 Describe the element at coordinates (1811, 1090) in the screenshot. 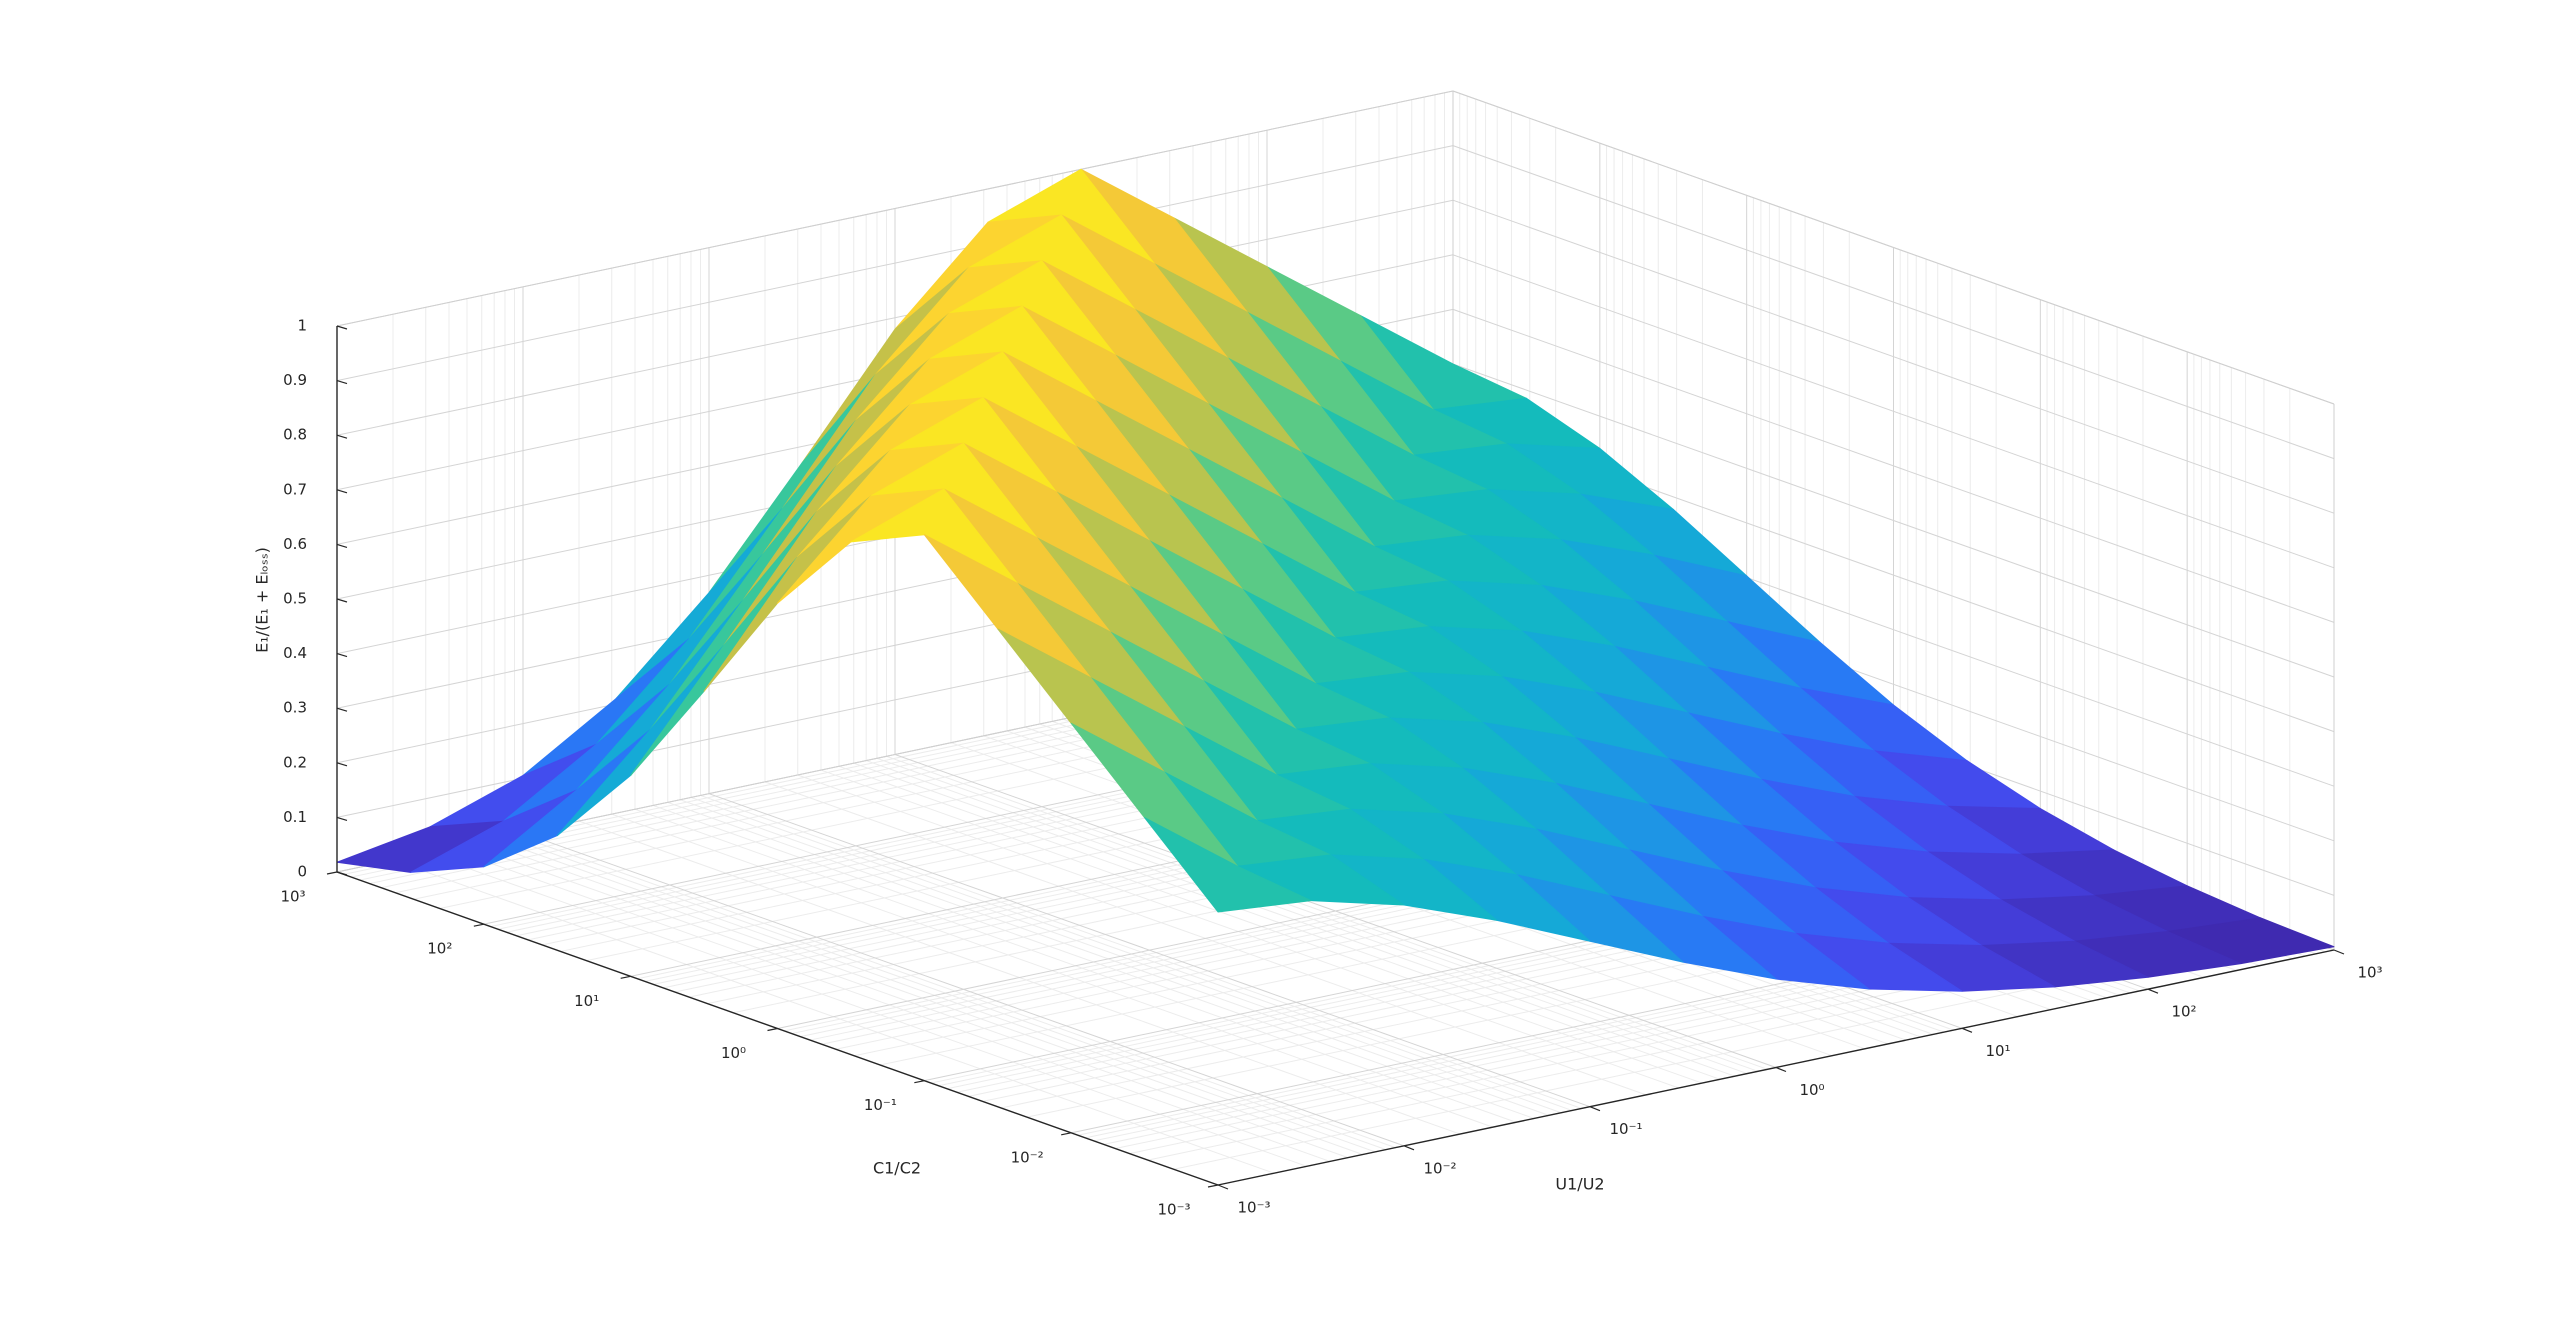

I see `x-tick-label: 10⁰` at that location.